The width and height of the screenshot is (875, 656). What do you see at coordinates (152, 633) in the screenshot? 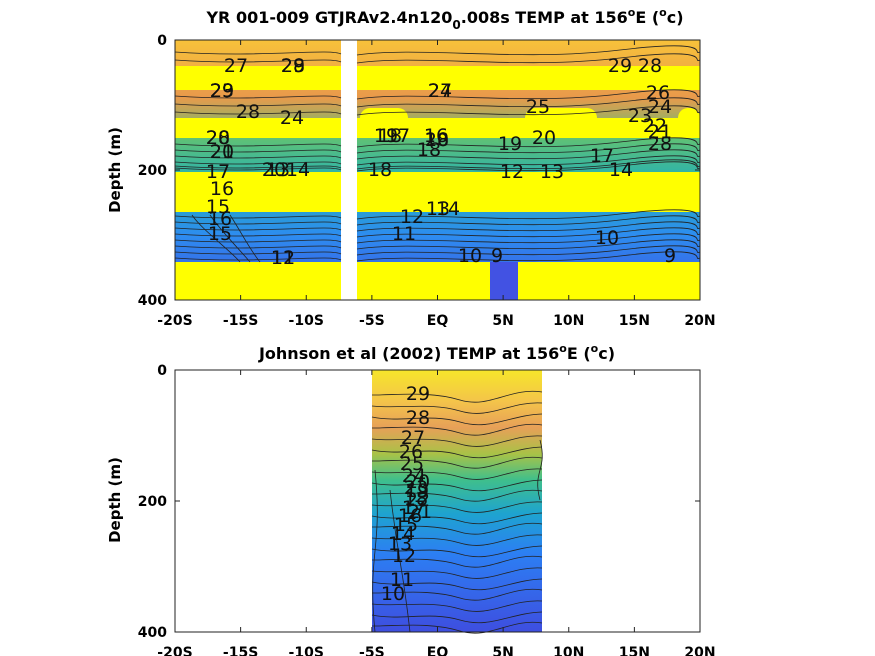
I see `y-tick-label: 400` at bounding box center [152, 633].